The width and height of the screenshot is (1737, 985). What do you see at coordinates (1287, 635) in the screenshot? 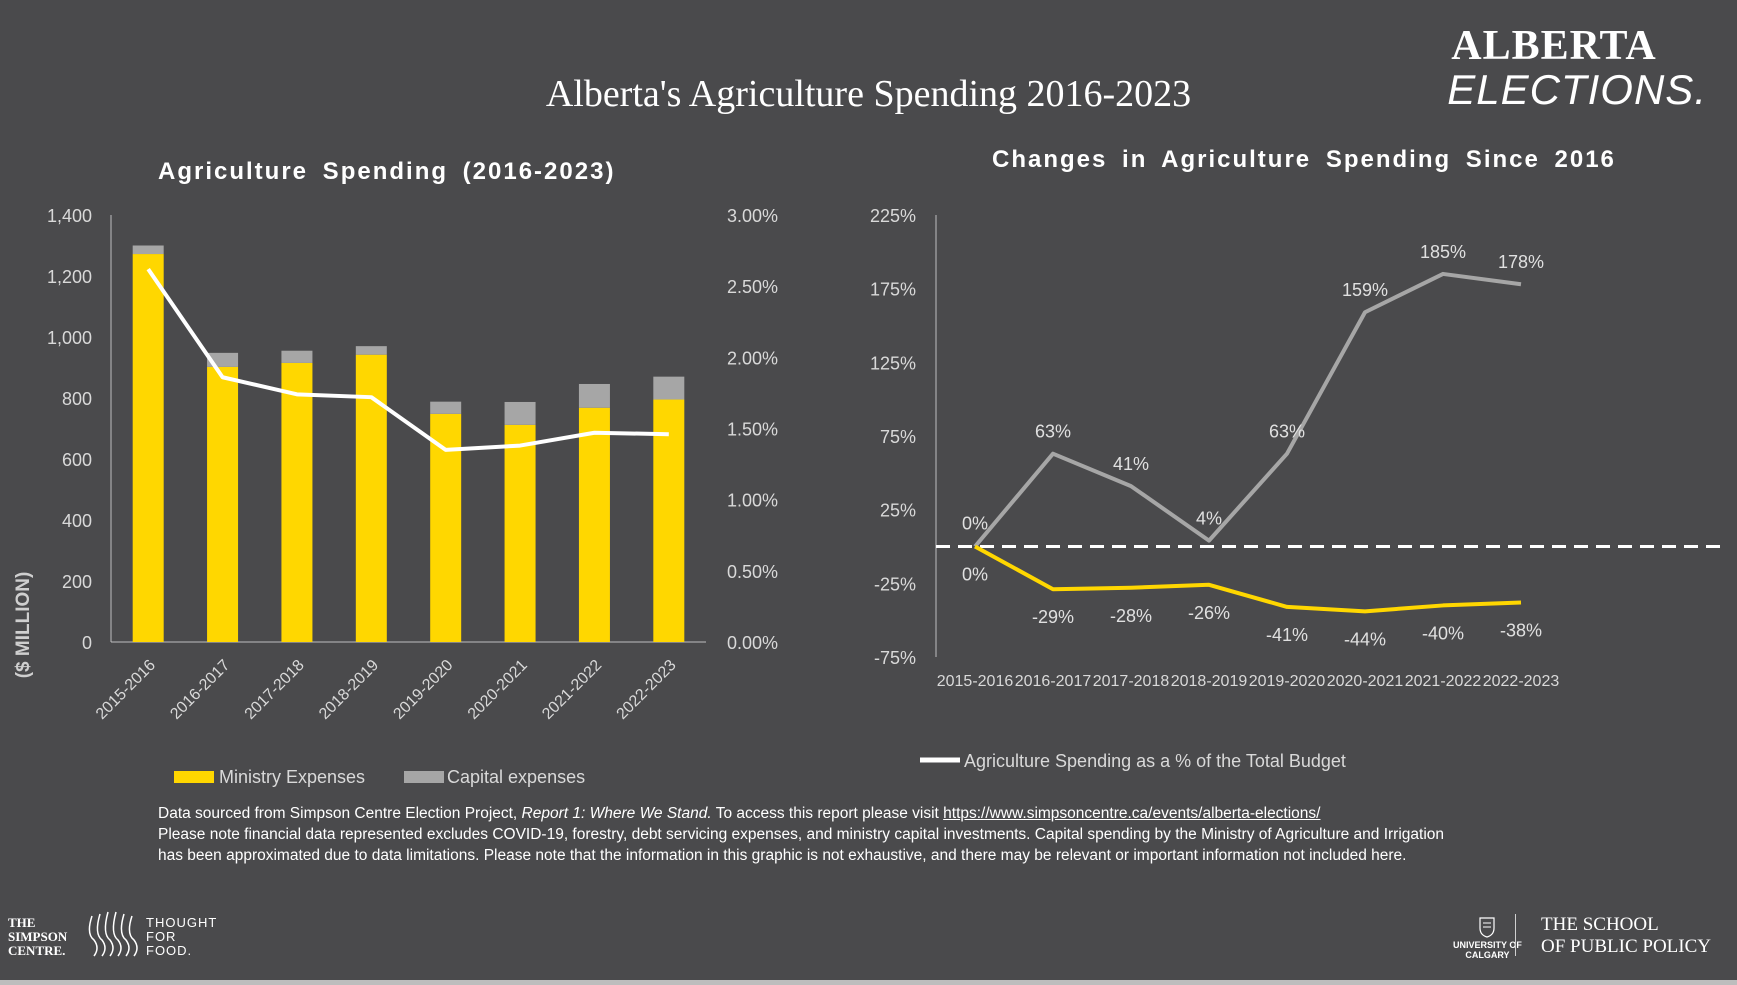
I see `data-label: -41%` at bounding box center [1287, 635].